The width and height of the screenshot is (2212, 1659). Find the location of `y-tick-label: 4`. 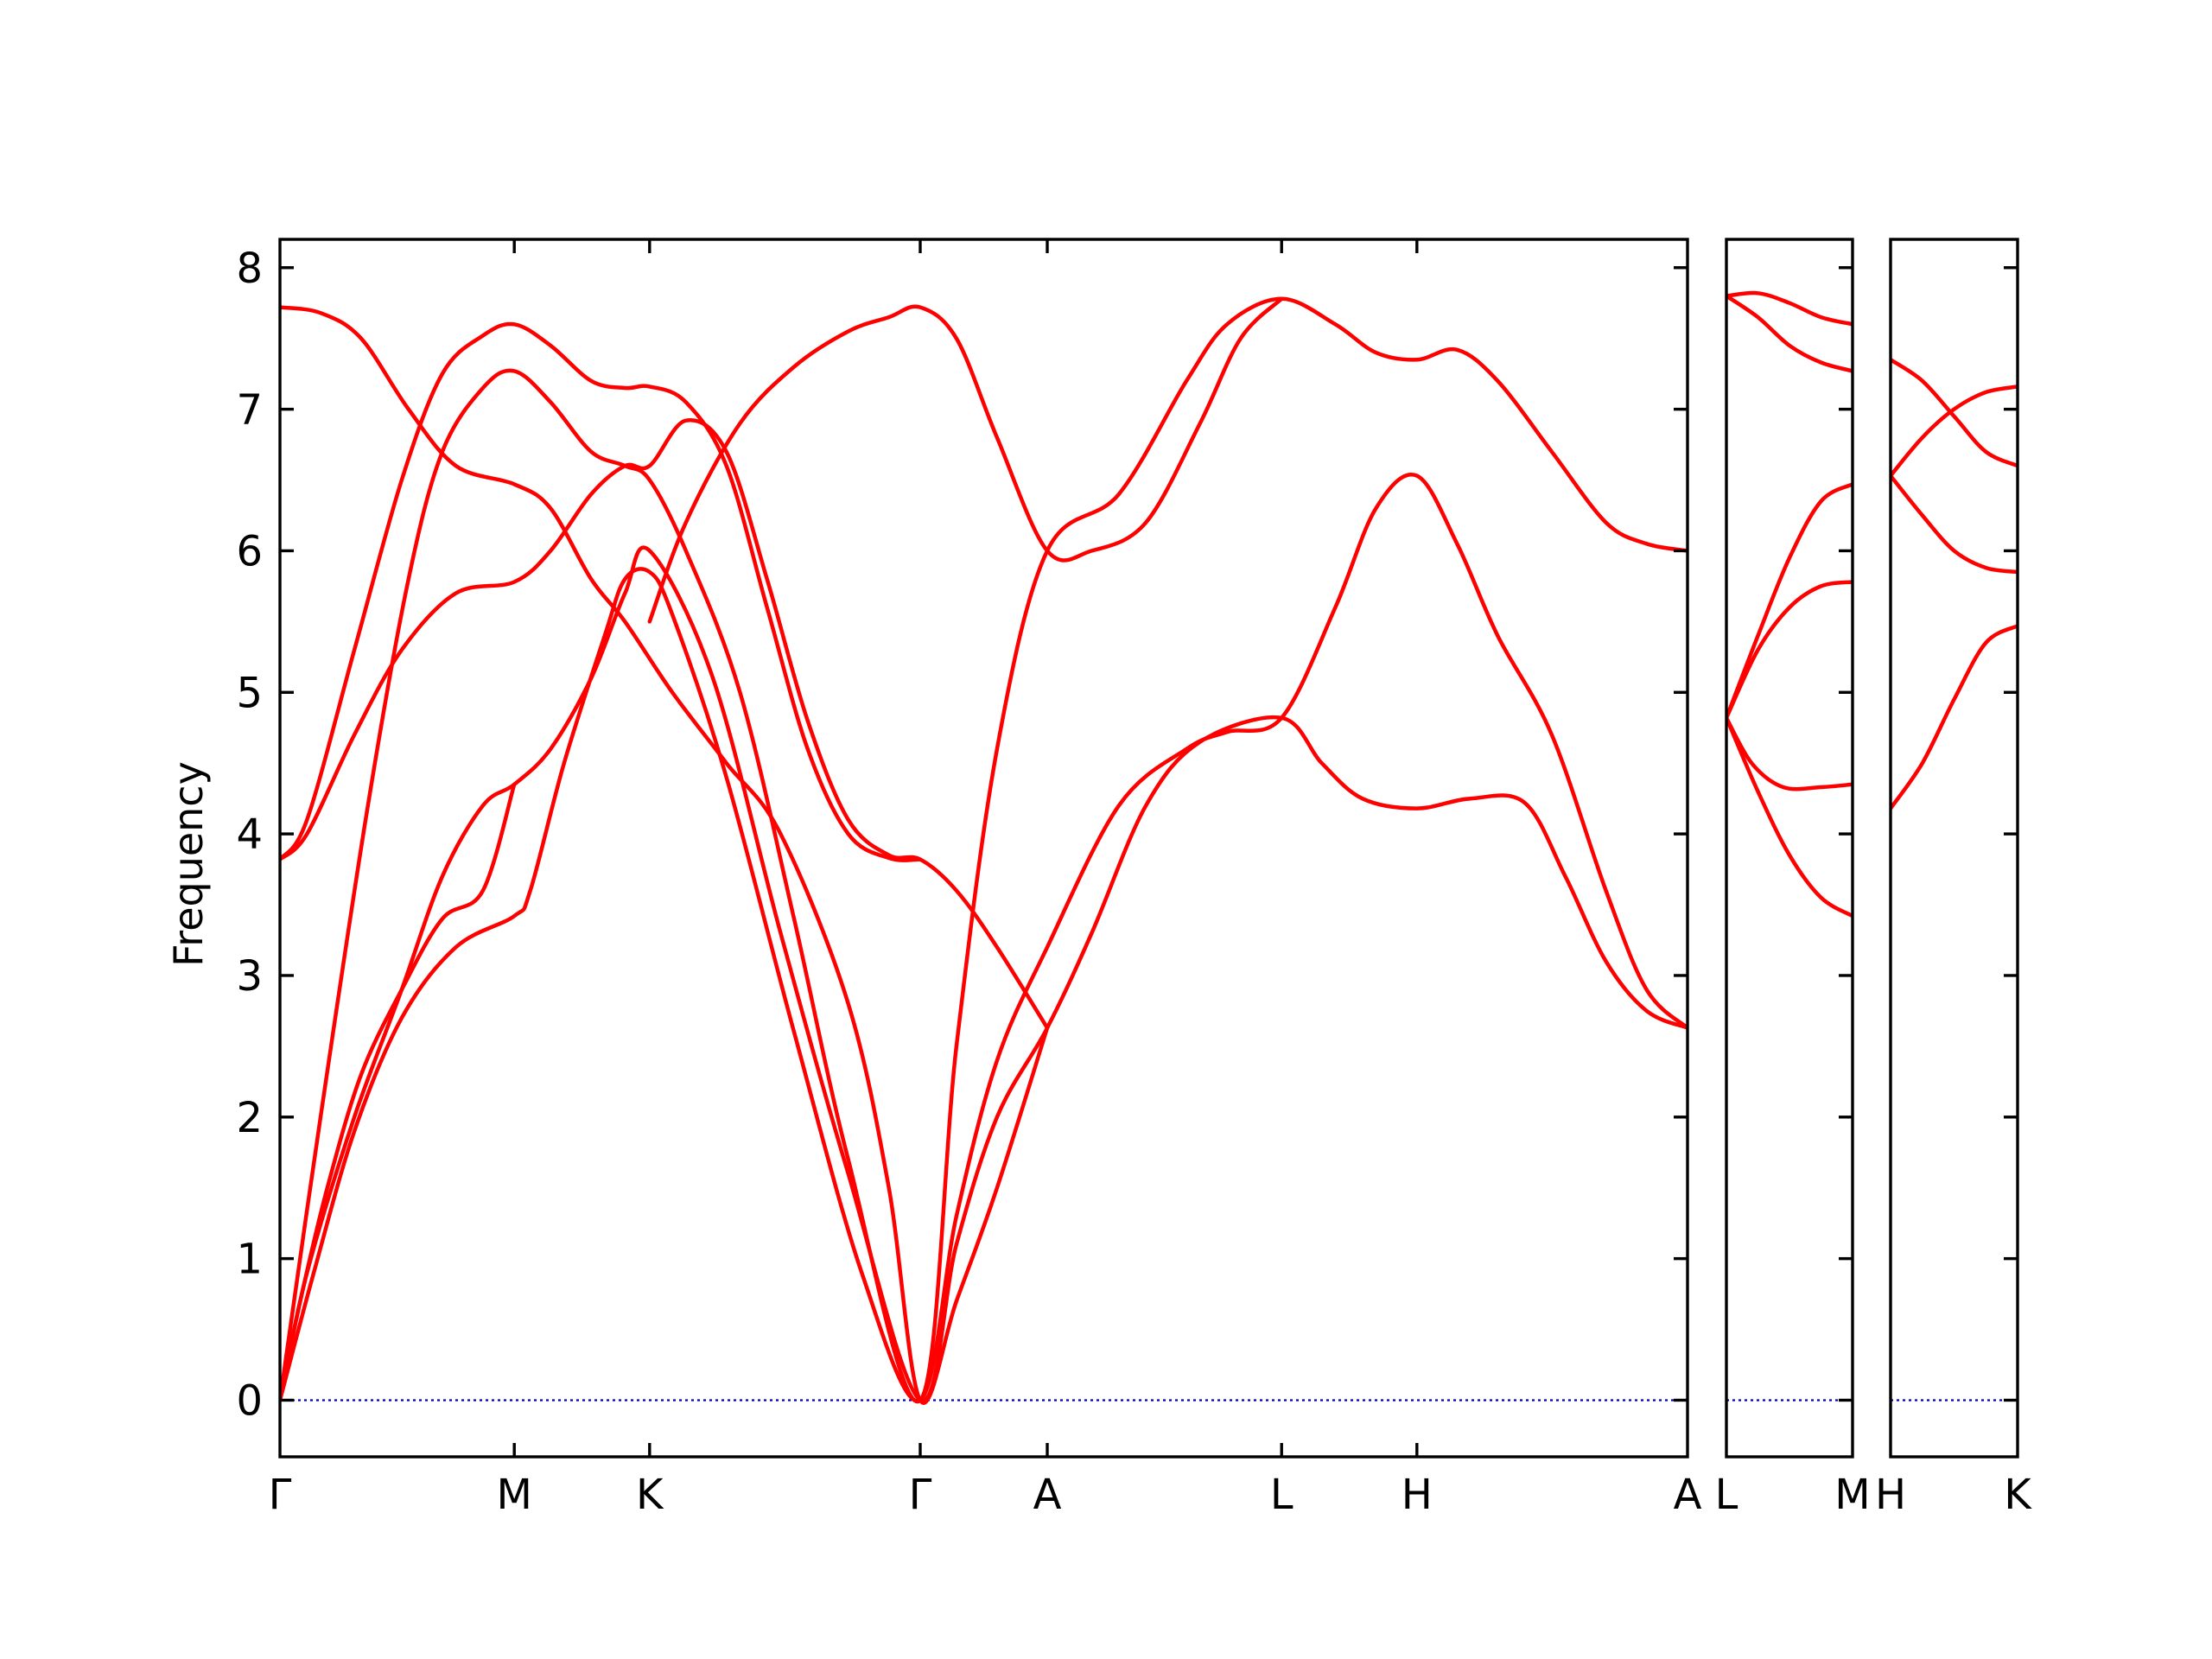

y-tick-label: 4 is located at coordinates (249, 834).